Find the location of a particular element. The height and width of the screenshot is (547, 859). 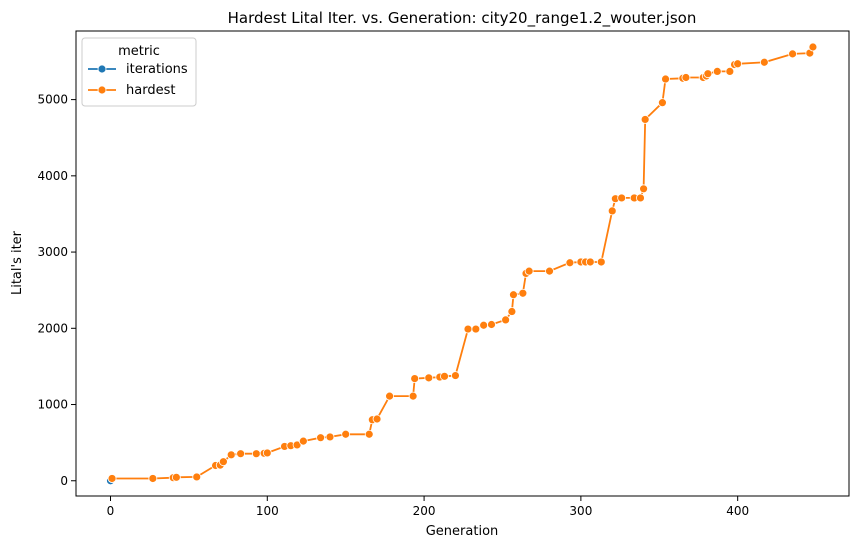

y-tick-label: 2000 is located at coordinates (52, 328).